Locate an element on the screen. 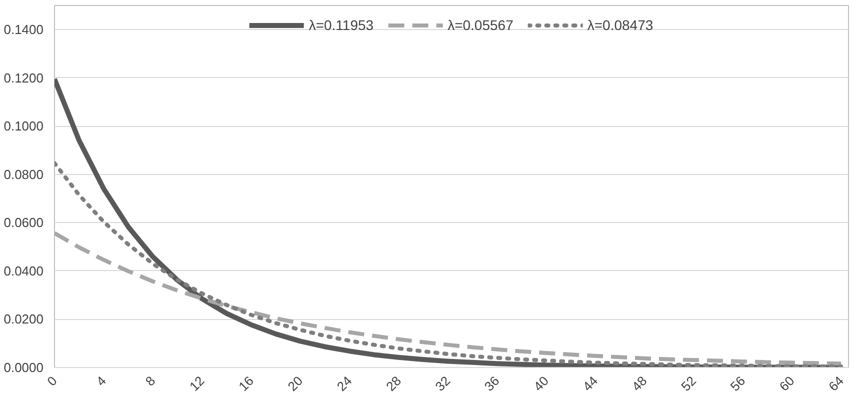 The height and width of the screenshot is (403, 868). legend-label: λ=0.11953 is located at coordinates (341, 25).